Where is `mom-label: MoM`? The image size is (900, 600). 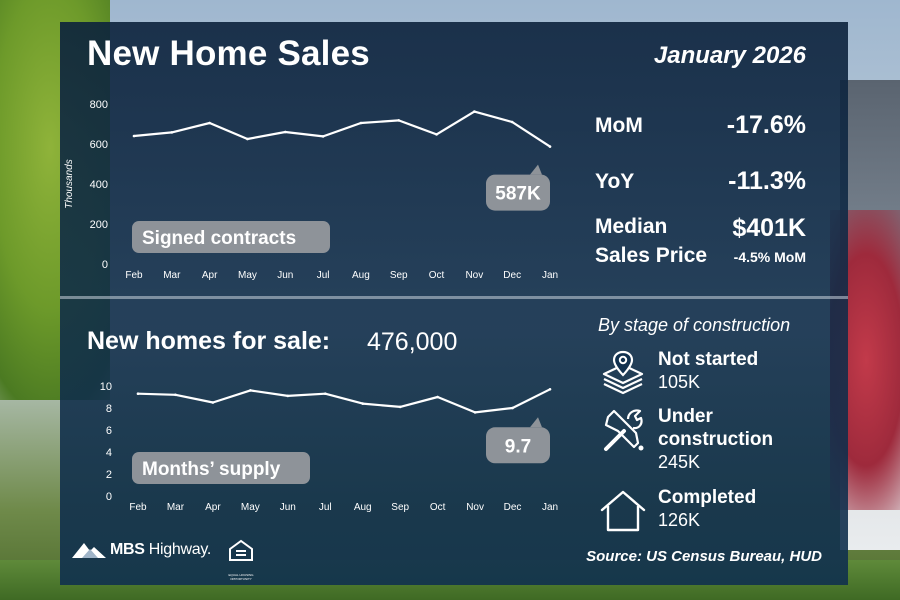
mom-label: MoM is located at coordinates (619, 125).